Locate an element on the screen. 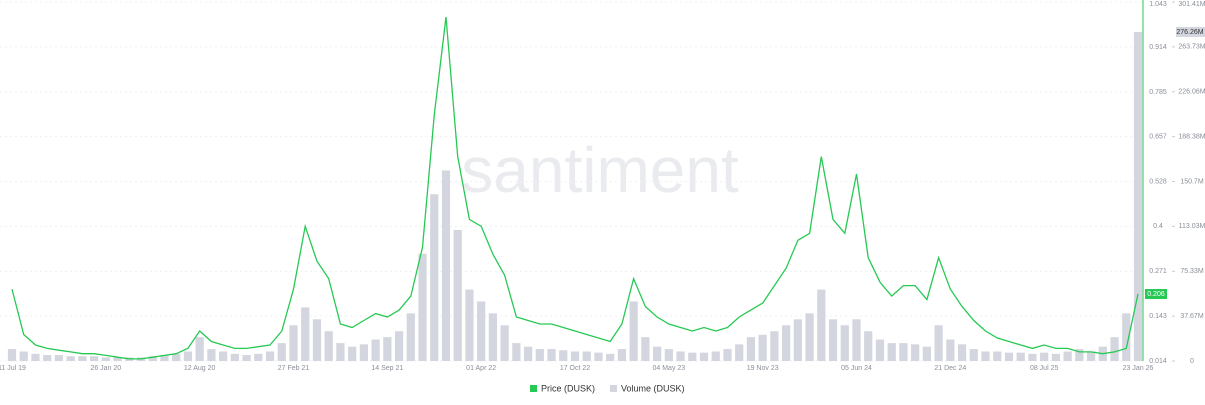 This screenshot has width=1205, height=405. y2-tick-label: 301.41M is located at coordinates (1191, 4).